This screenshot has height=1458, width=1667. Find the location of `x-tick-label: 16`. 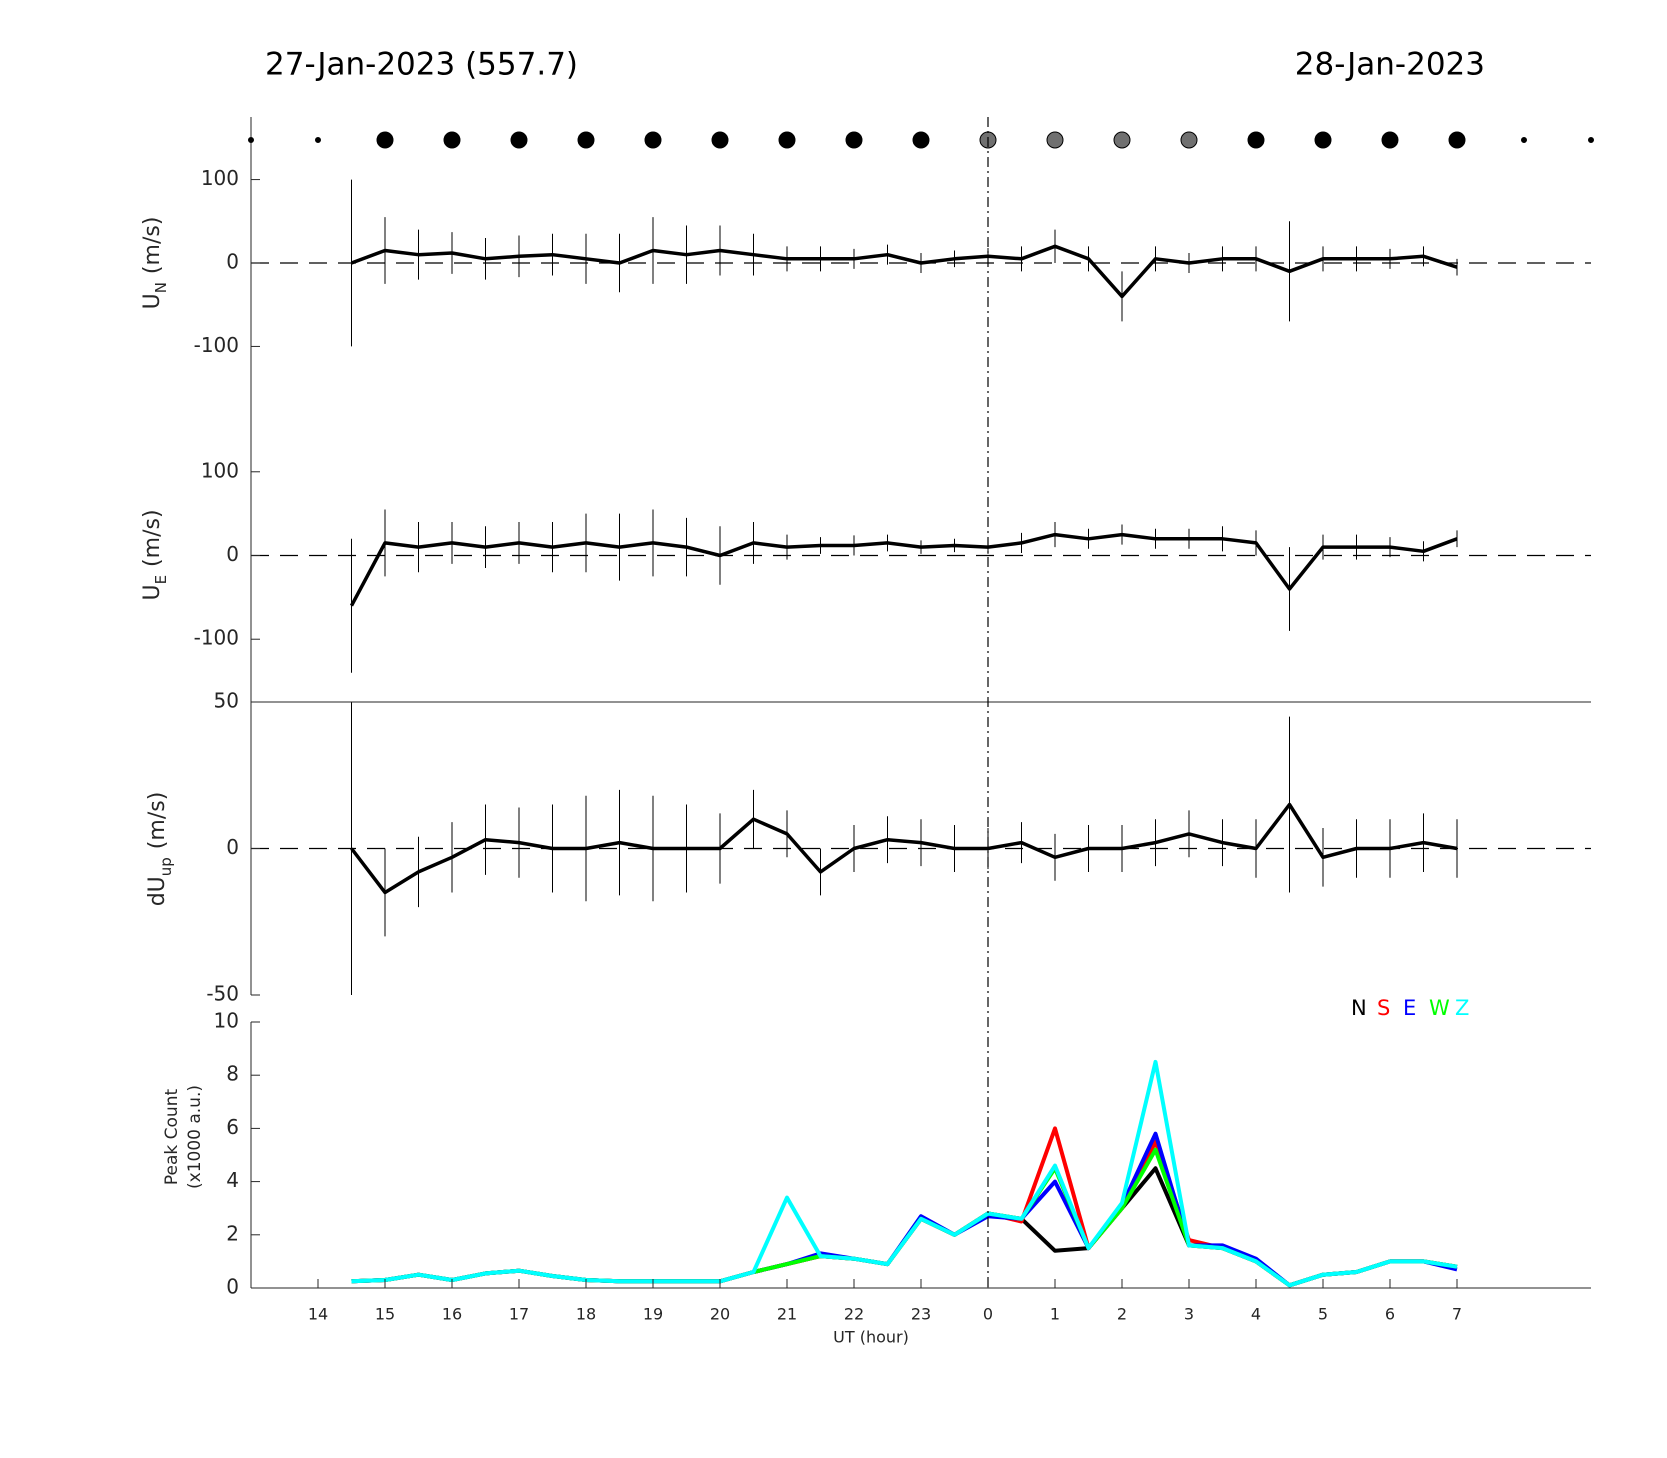

x-tick-label: 16 is located at coordinates (452, 1314).